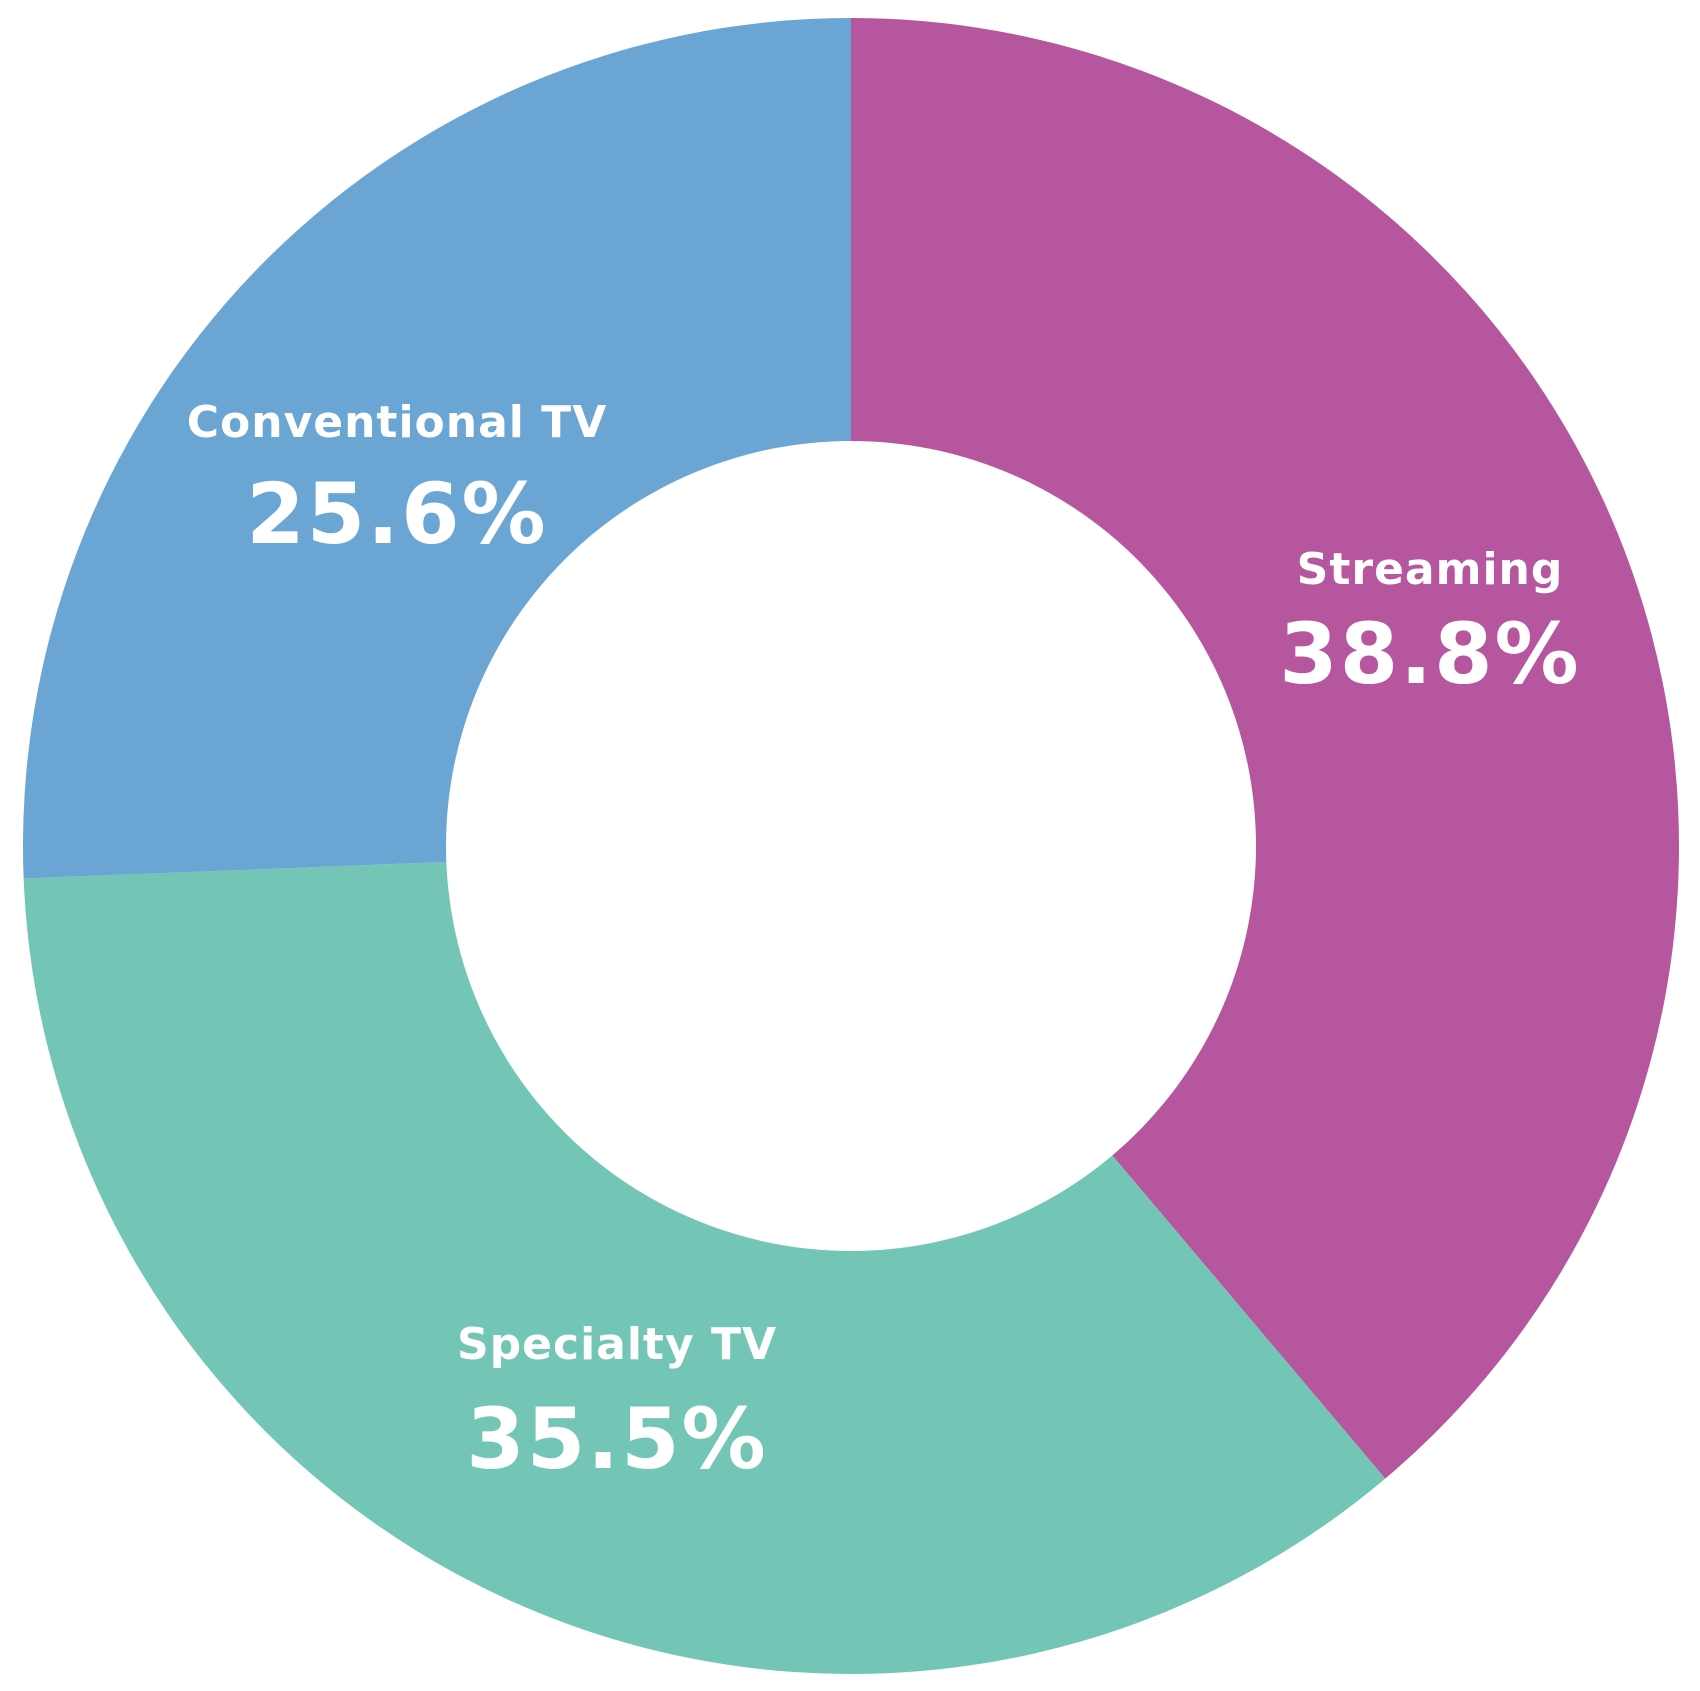 Image resolution: width=1700 pixels, height=1691 pixels. I want to click on slice-label-specialty-tv: Specialty TV, so click(617, 1344).